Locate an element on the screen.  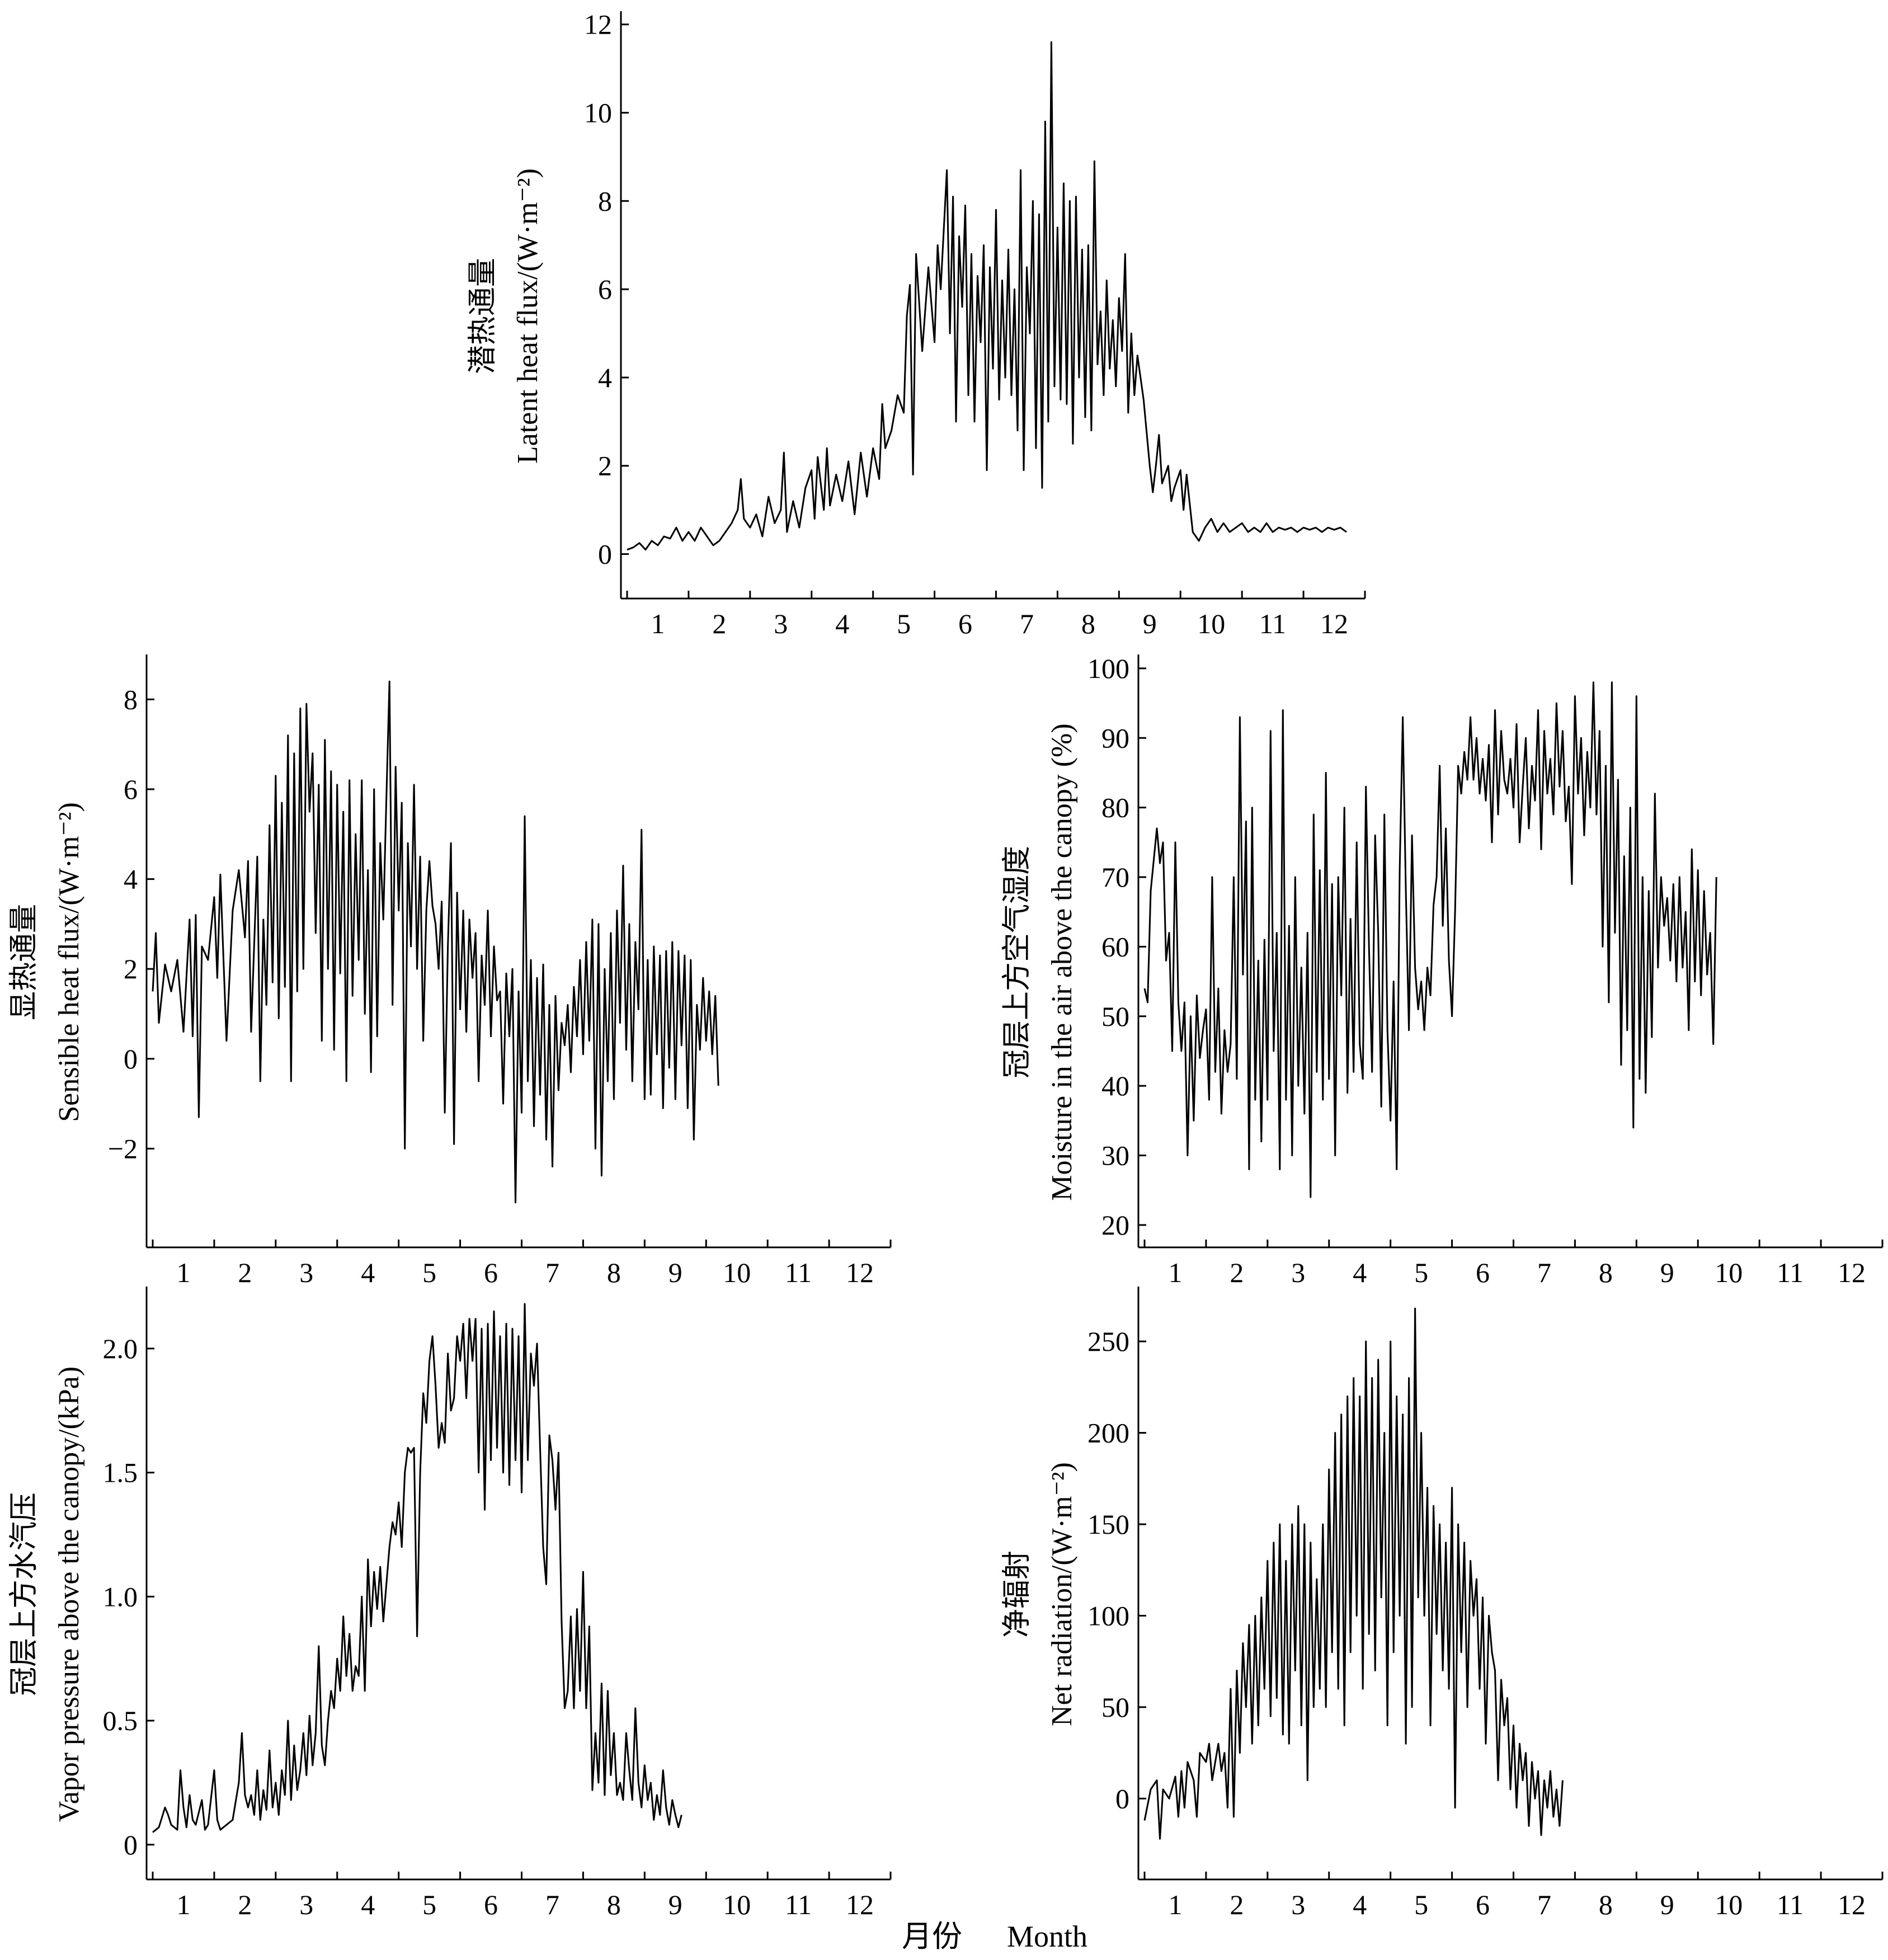
ylabel-cn: 冠层上方空气湿度 is located at coordinates (1017, 962).